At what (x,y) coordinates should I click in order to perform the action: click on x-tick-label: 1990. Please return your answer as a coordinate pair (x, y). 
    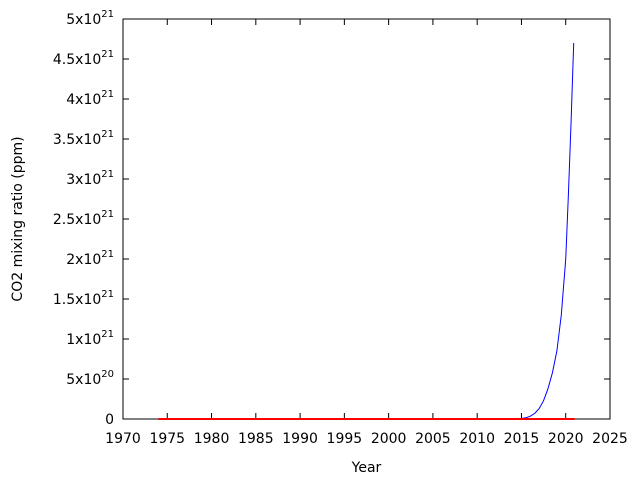
    Looking at the image, I should click on (300, 439).